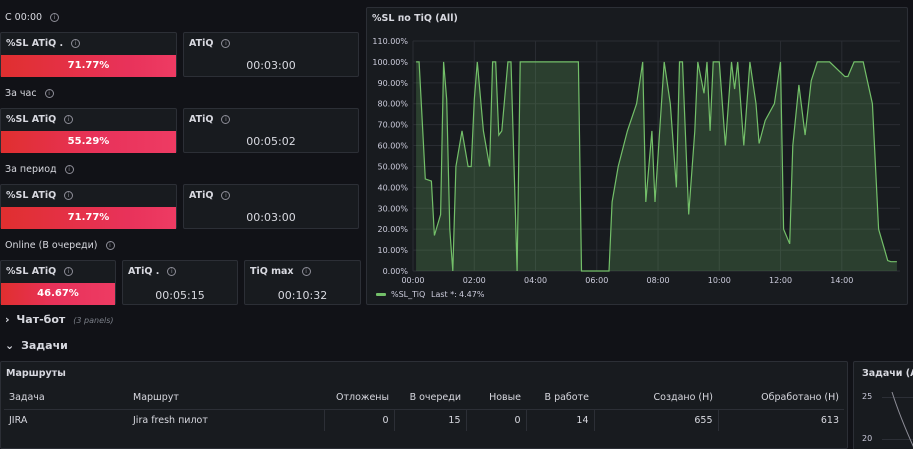  I want to click on y-tick-label: 80.00%, so click(392, 104).